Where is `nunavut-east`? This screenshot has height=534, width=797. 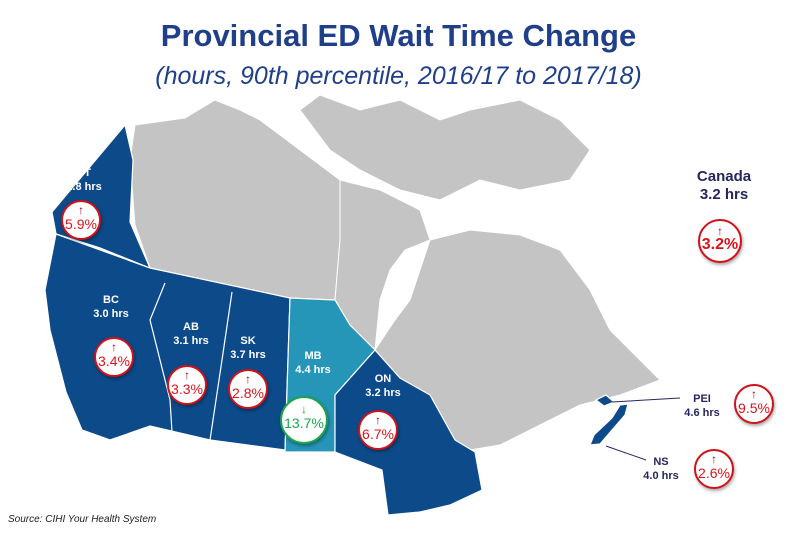
nunavut-east is located at coordinates (382, 265).